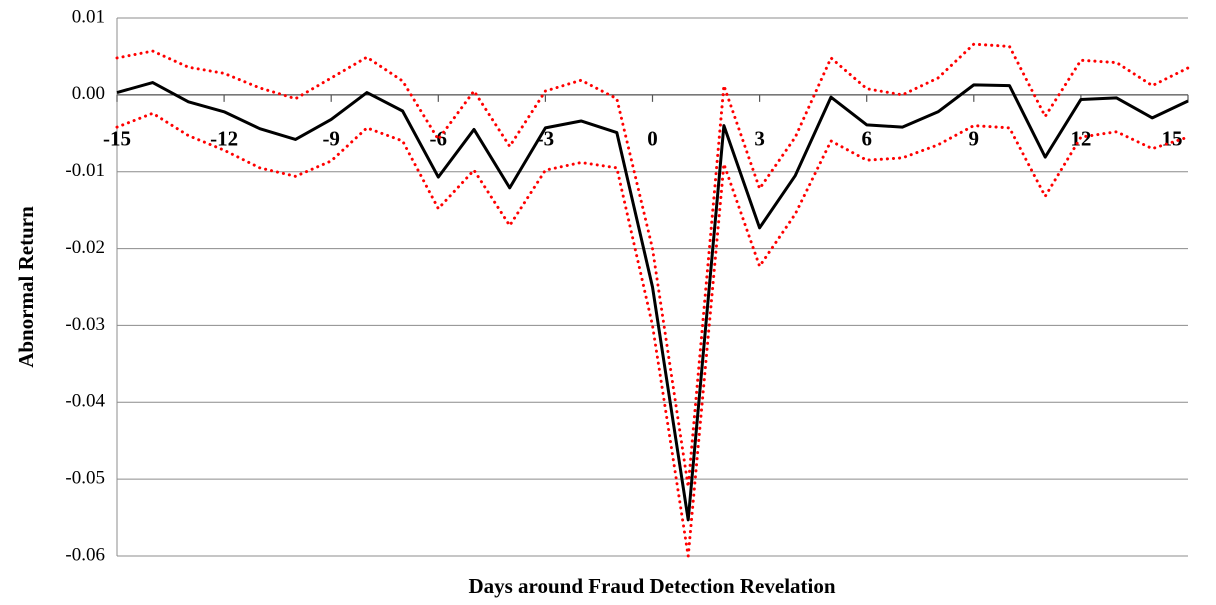 This screenshot has height=605, width=1216. What do you see at coordinates (651, 586) in the screenshot?
I see `x-axis-label: Days around Fraud Detection Revelation` at bounding box center [651, 586].